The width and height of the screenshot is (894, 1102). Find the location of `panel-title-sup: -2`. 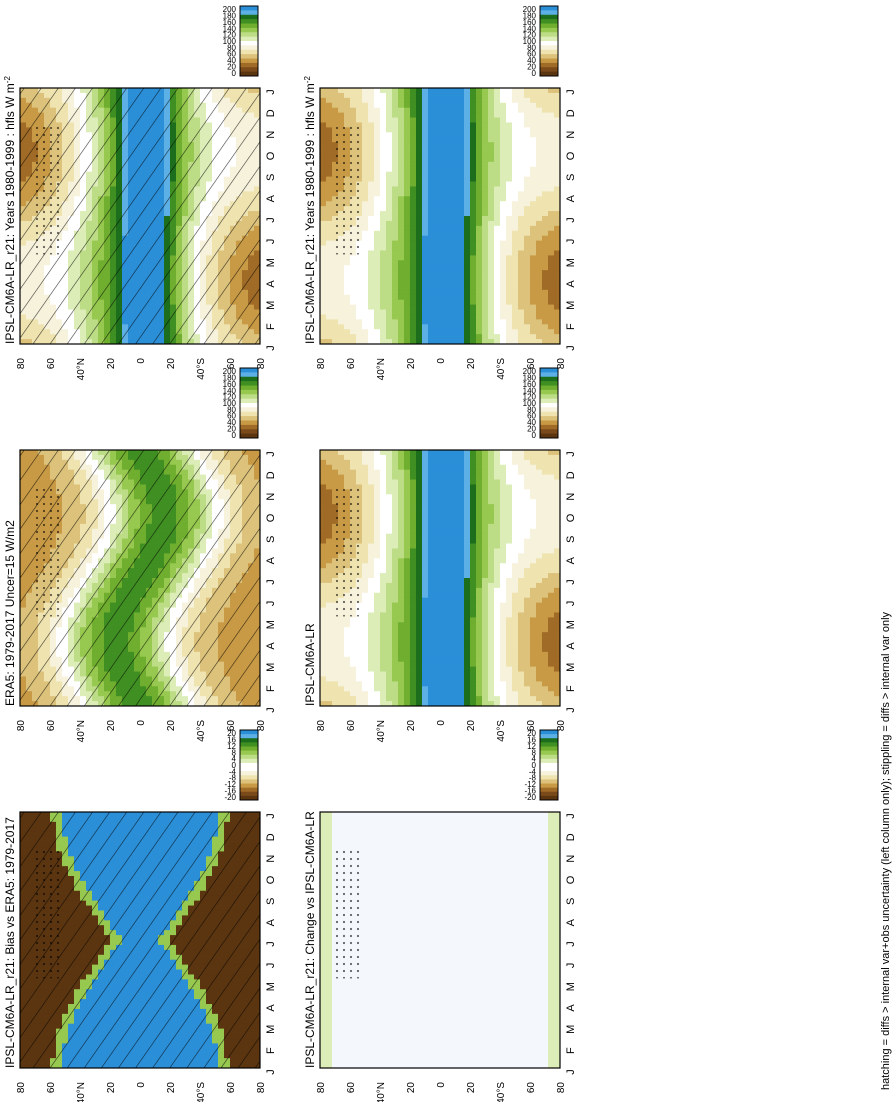

panel-title-sup: -2 is located at coordinates (307, 80).